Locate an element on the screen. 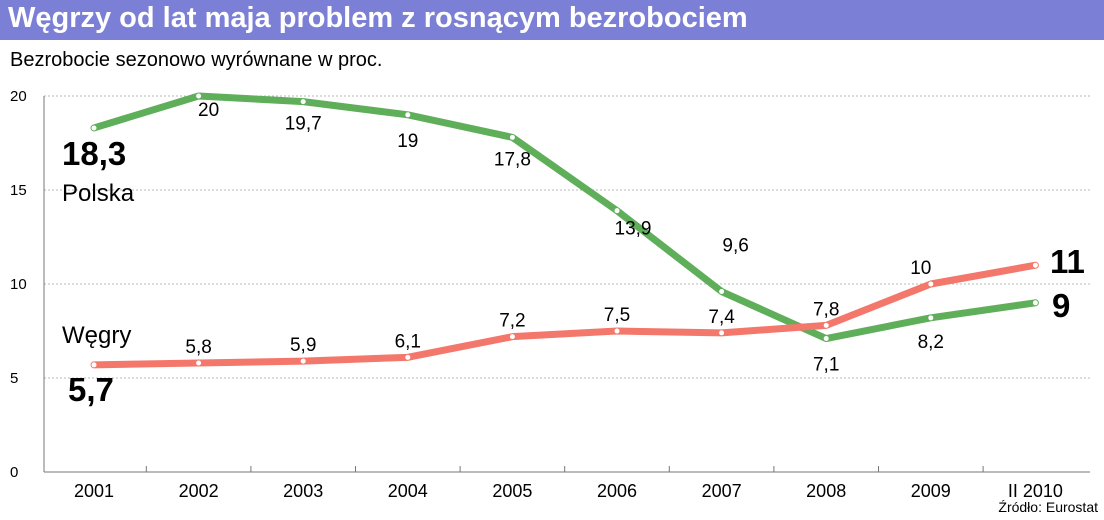  data-label: 7,5 is located at coordinates (617, 315).